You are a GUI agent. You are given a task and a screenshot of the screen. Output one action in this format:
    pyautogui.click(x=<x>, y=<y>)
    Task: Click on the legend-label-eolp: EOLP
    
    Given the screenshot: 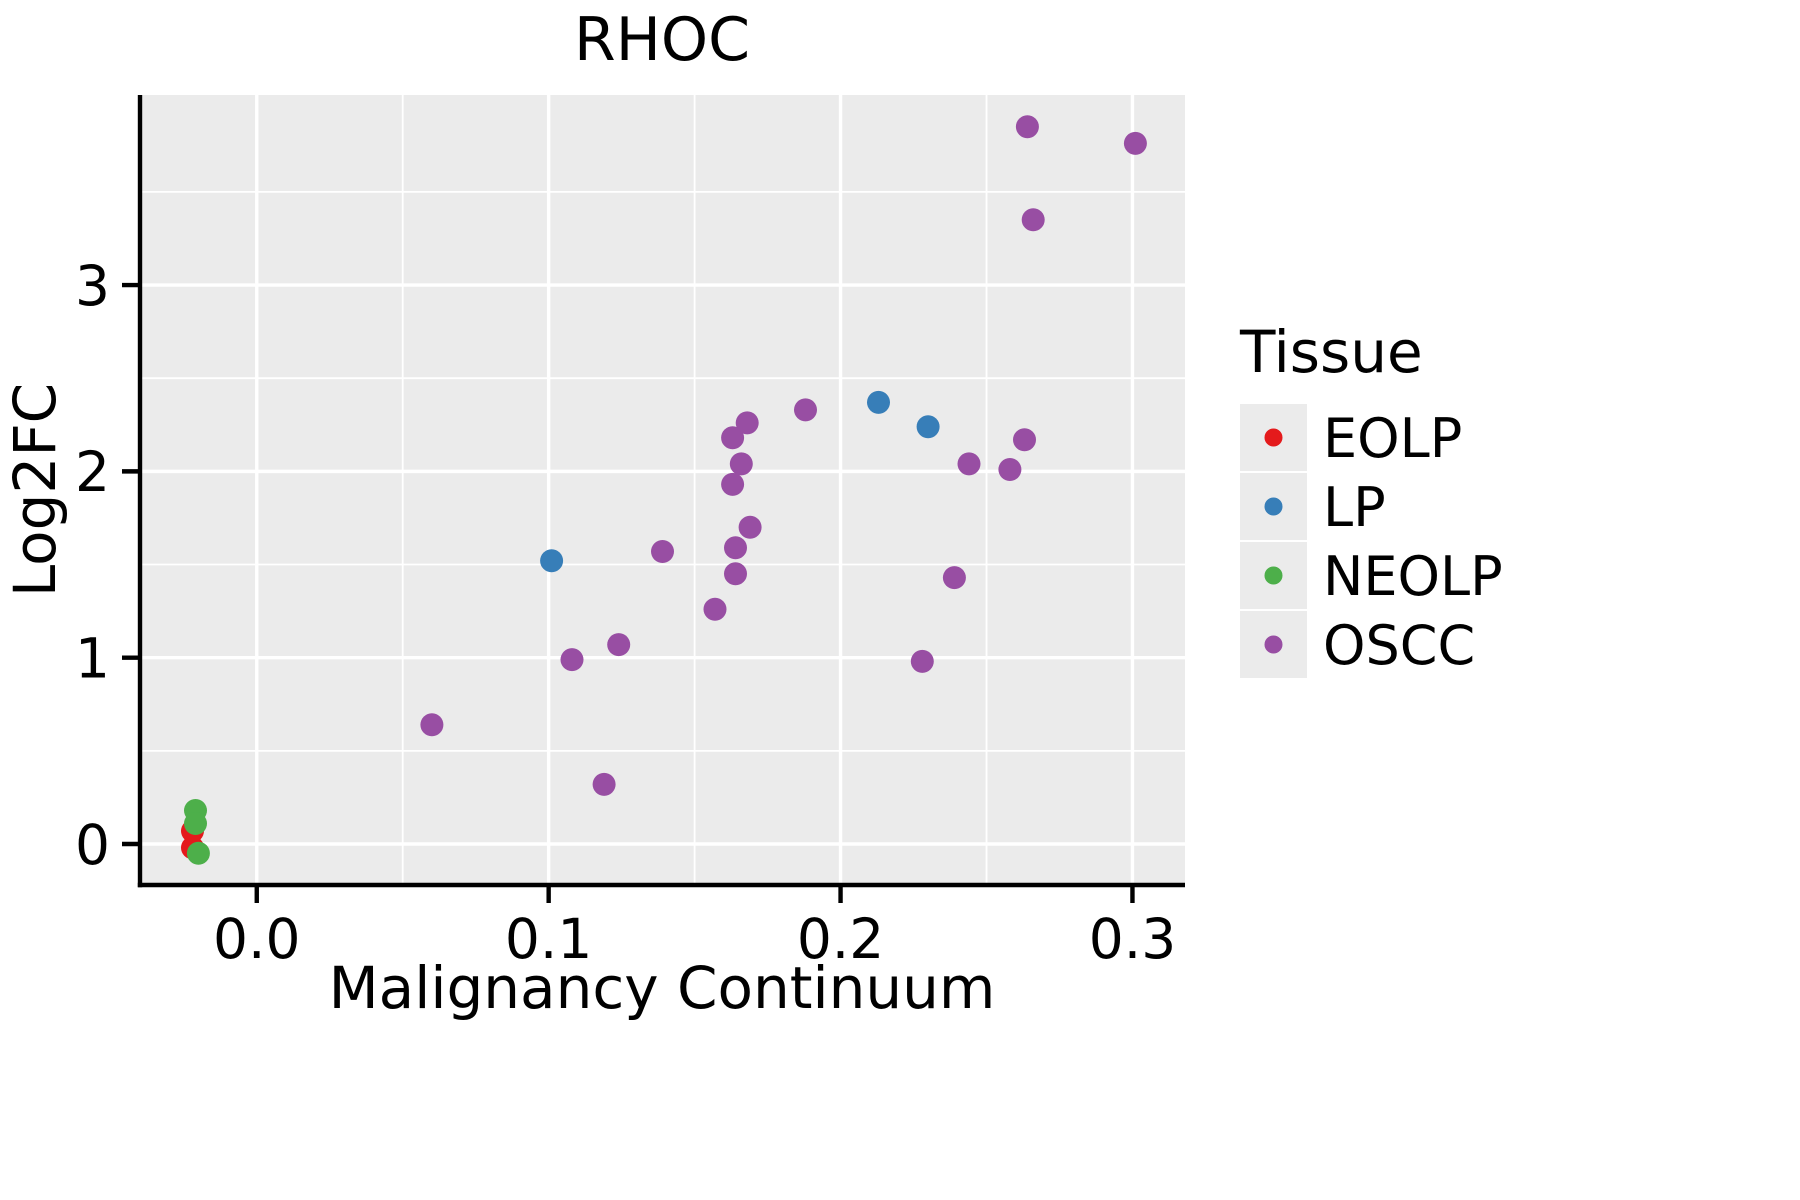 What is the action you would take?
    pyautogui.click(x=1392, y=438)
    